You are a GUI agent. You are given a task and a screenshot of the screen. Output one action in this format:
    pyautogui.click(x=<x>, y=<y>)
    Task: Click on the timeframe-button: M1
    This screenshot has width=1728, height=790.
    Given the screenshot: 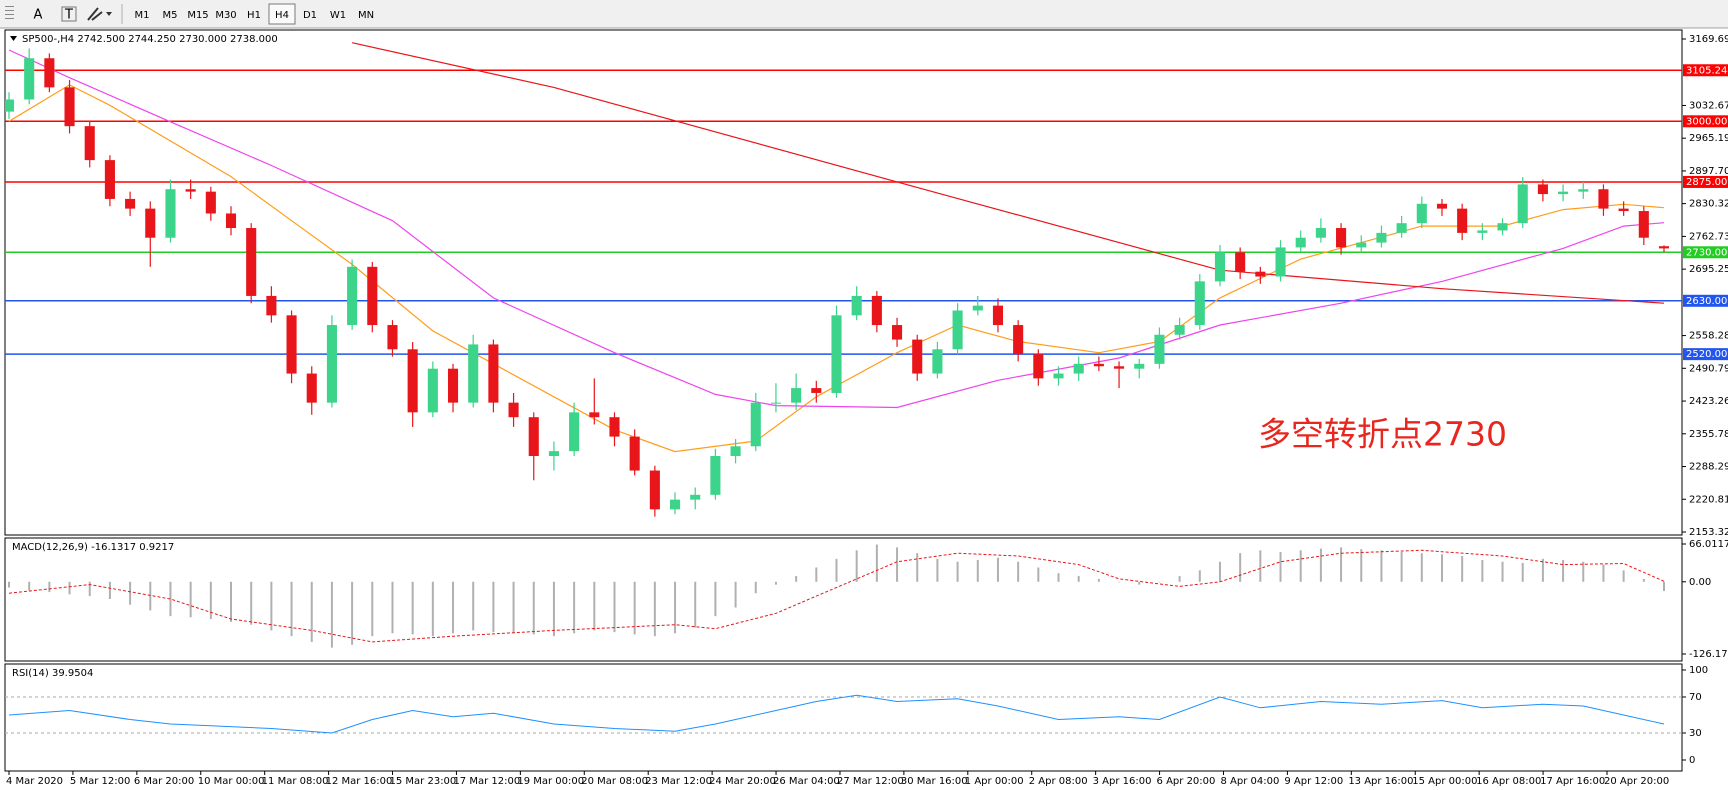 What is the action you would take?
    pyautogui.click(x=142, y=15)
    